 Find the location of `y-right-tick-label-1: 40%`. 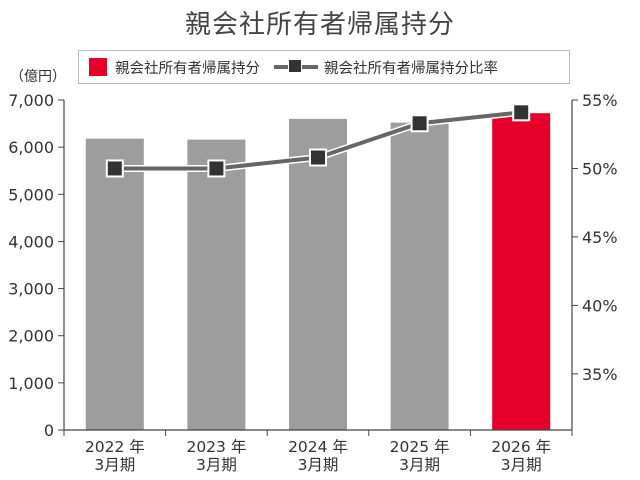

y-right-tick-label-1: 40% is located at coordinates (600, 305).